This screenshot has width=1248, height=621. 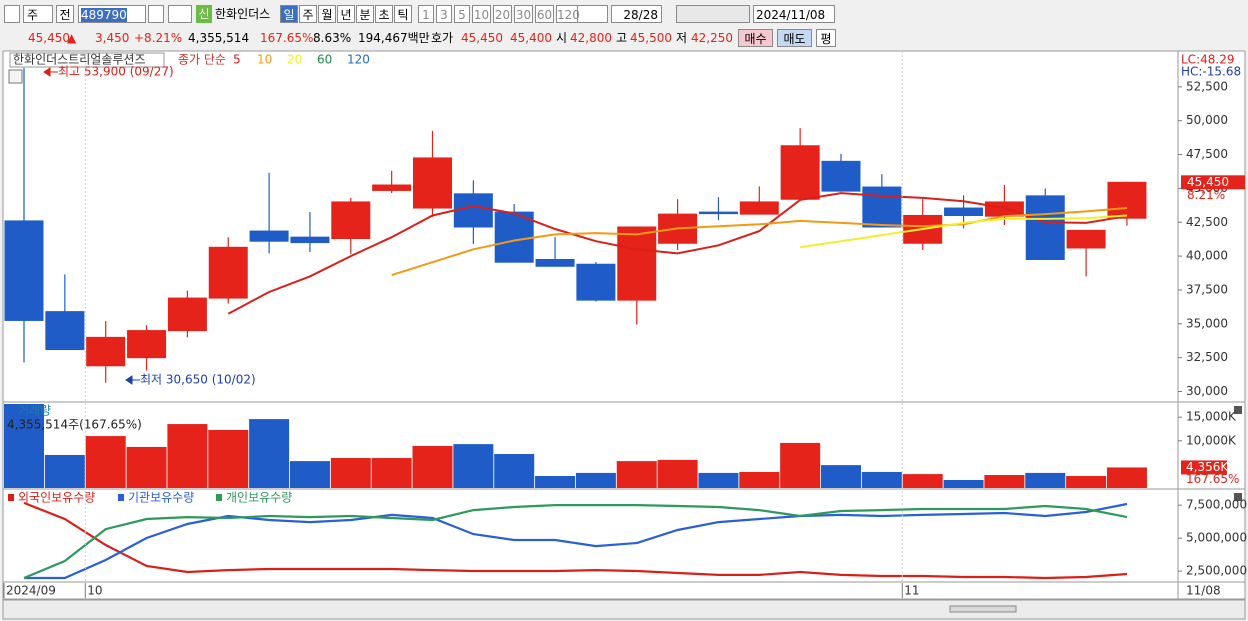 What do you see at coordinates (1208, 182) in the screenshot?
I see `price-tag-label: 45,450` at bounding box center [1208, 182].